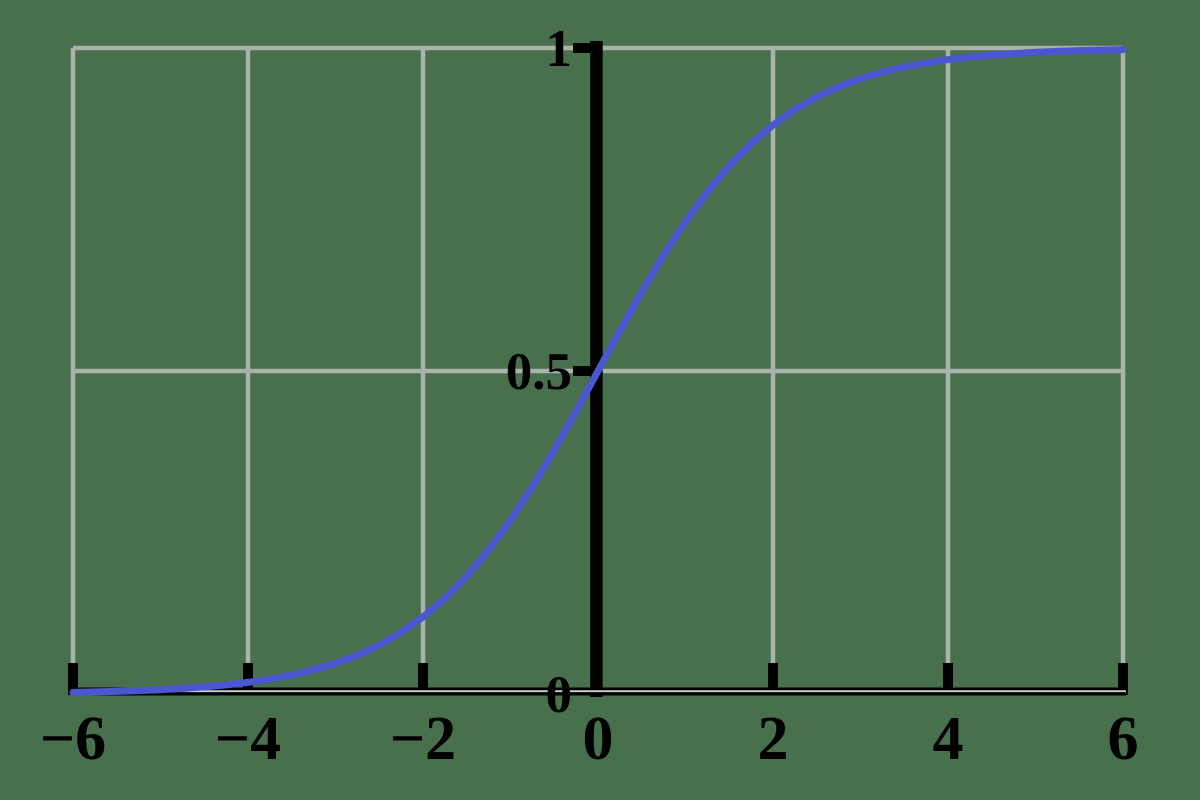 Image resolution: width=1200 pixels, height=800 pixels. Describe the element at coordinates (598, 739) in the screenshot. I see `x-tick-label: 0` at that location.